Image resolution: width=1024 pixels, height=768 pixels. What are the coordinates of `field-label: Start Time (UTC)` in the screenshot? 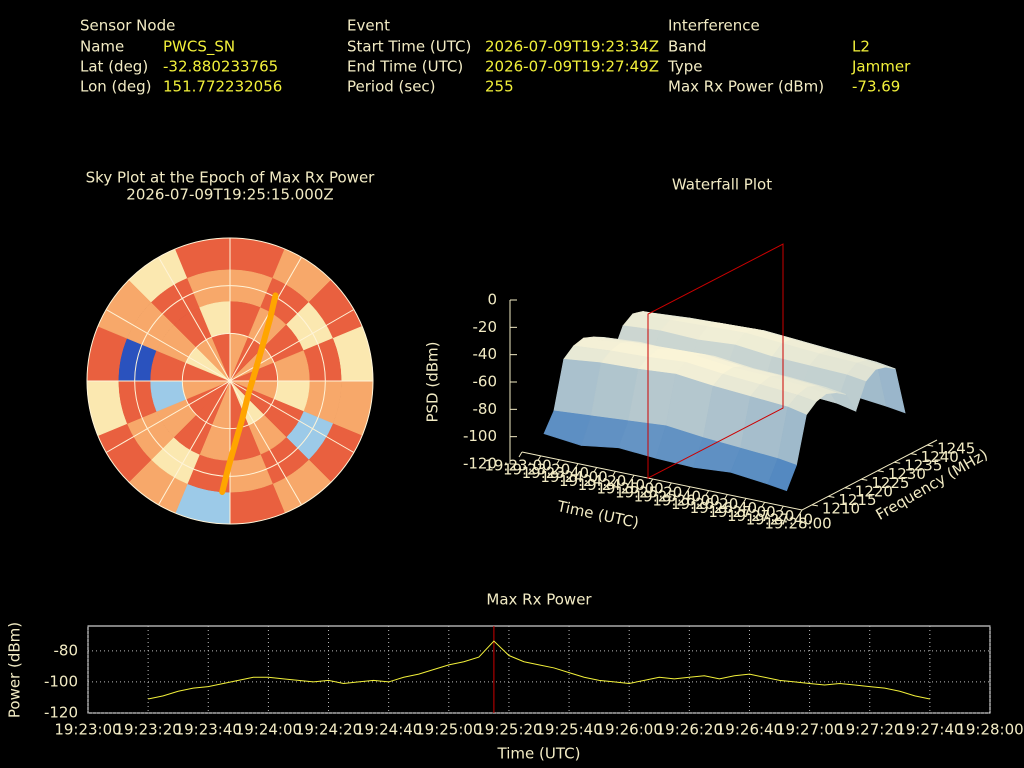 It's located at (409, 47).